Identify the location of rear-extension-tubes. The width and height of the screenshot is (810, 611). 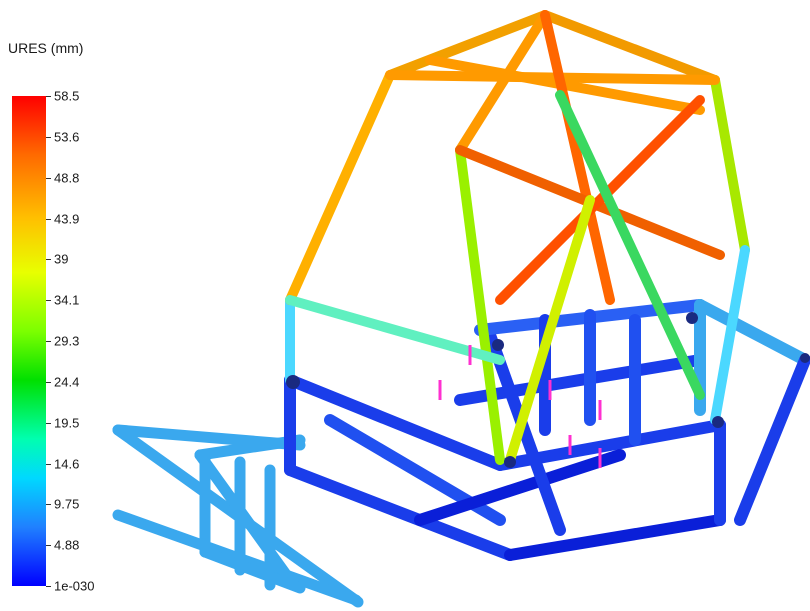
(238, 516).